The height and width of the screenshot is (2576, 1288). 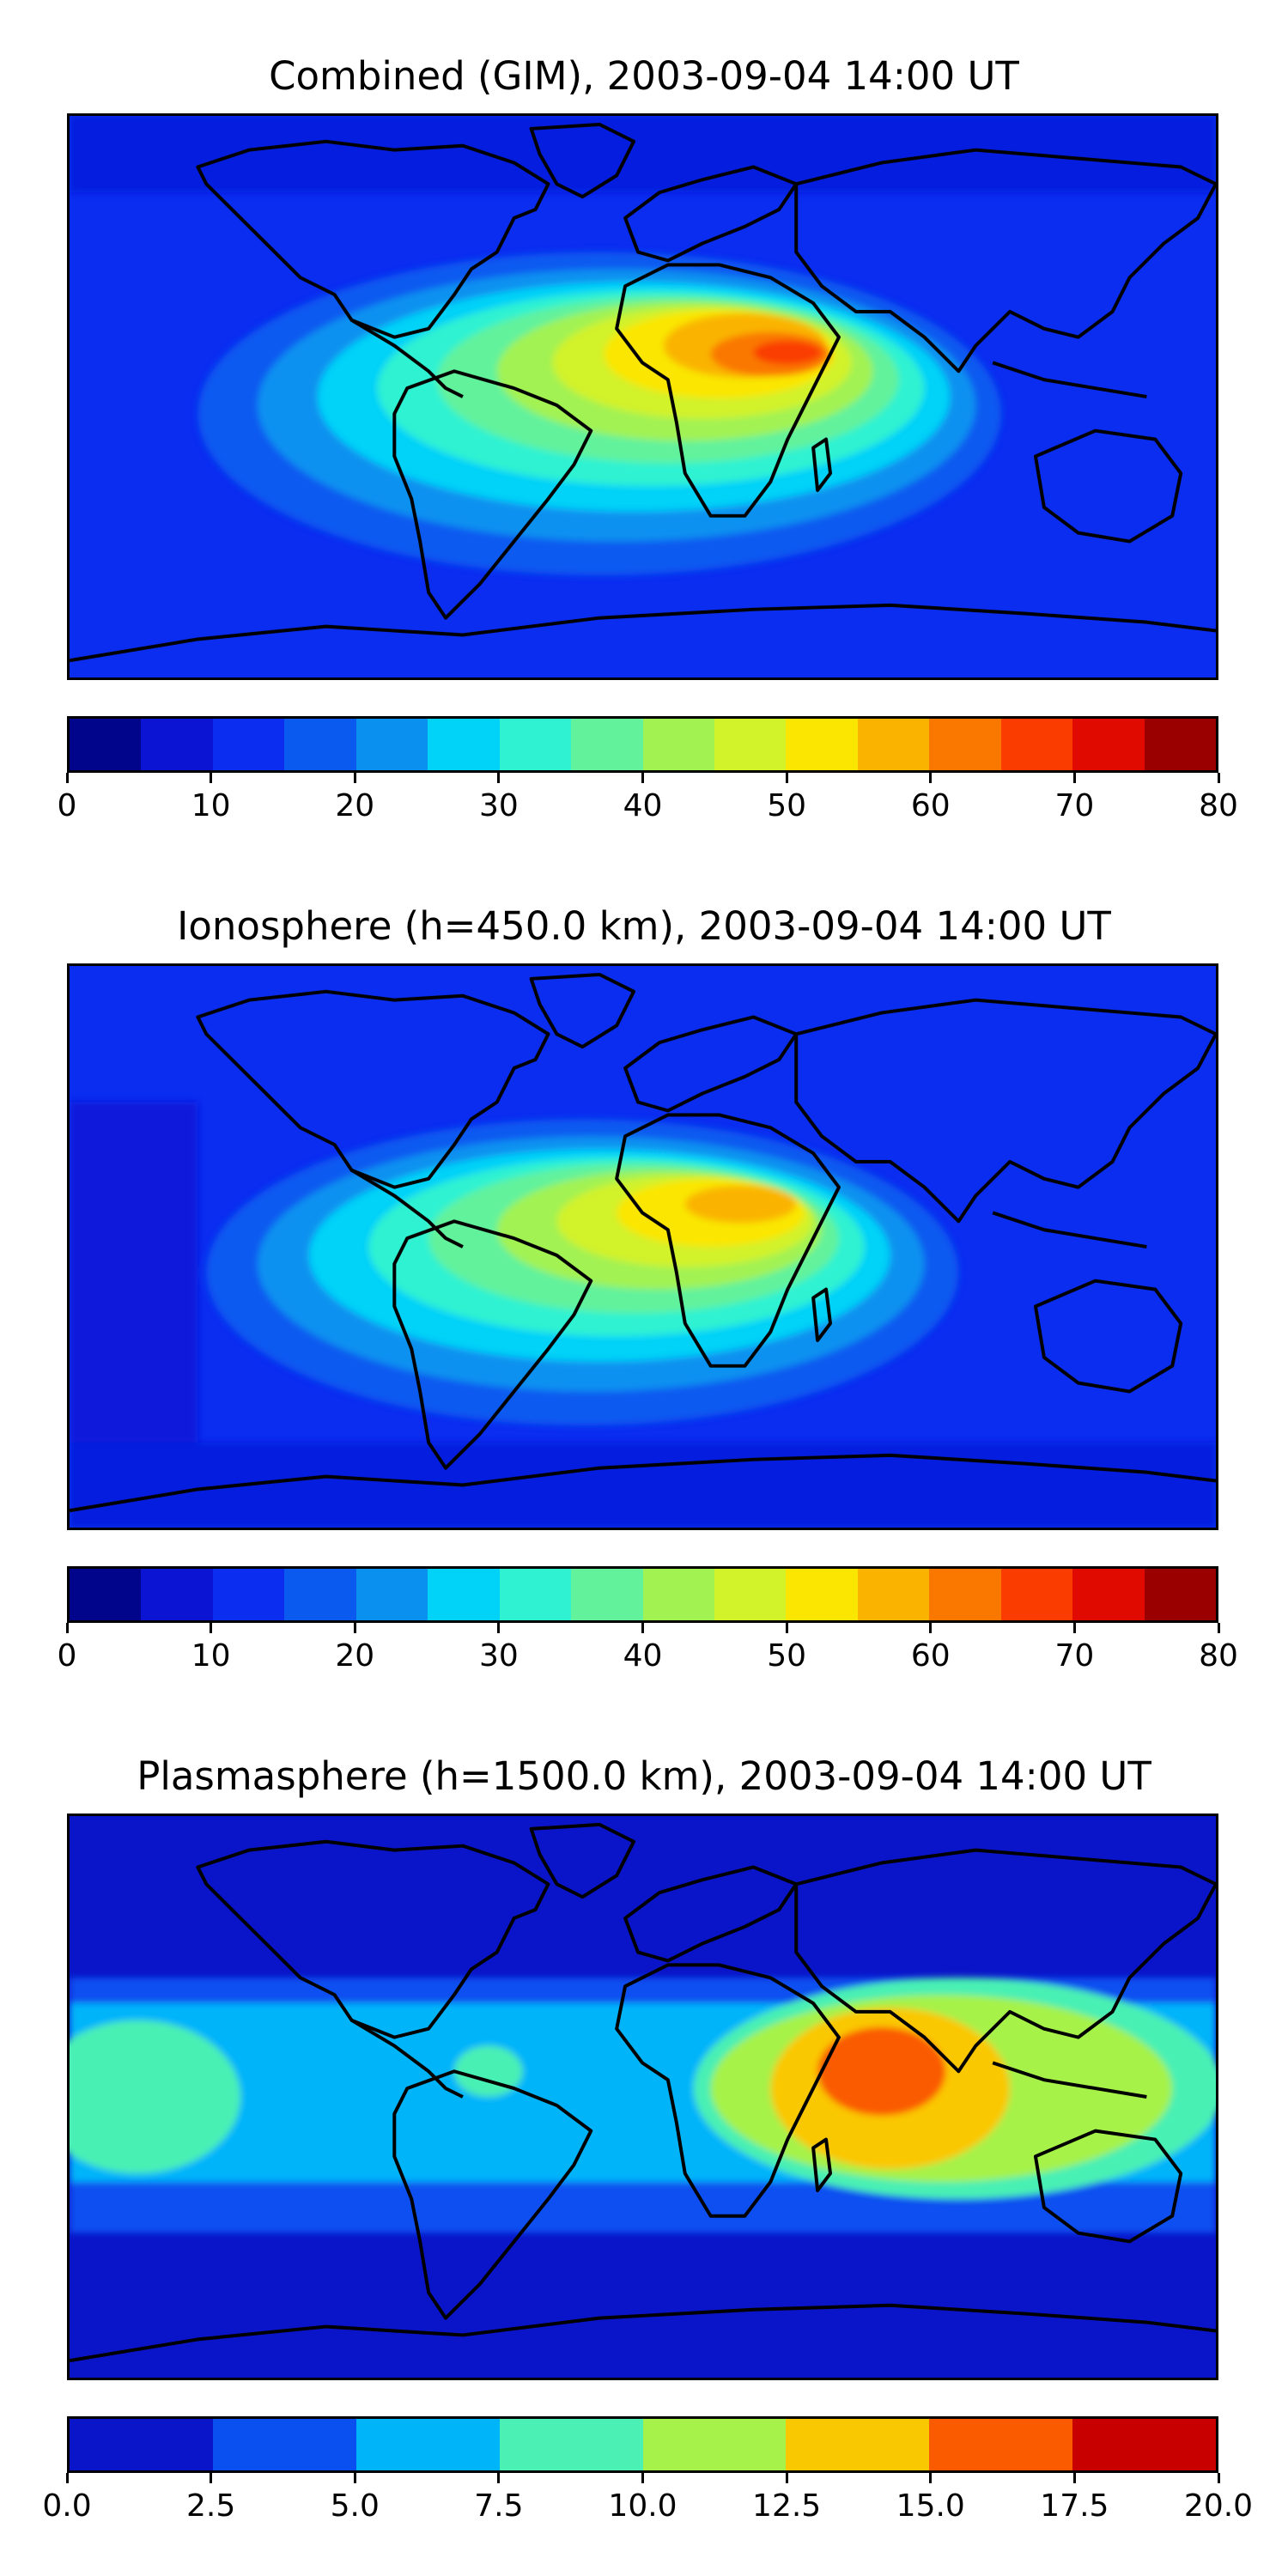 I want to click on colorbar-tick-label: 2.5, so click(x=210, y=2506).